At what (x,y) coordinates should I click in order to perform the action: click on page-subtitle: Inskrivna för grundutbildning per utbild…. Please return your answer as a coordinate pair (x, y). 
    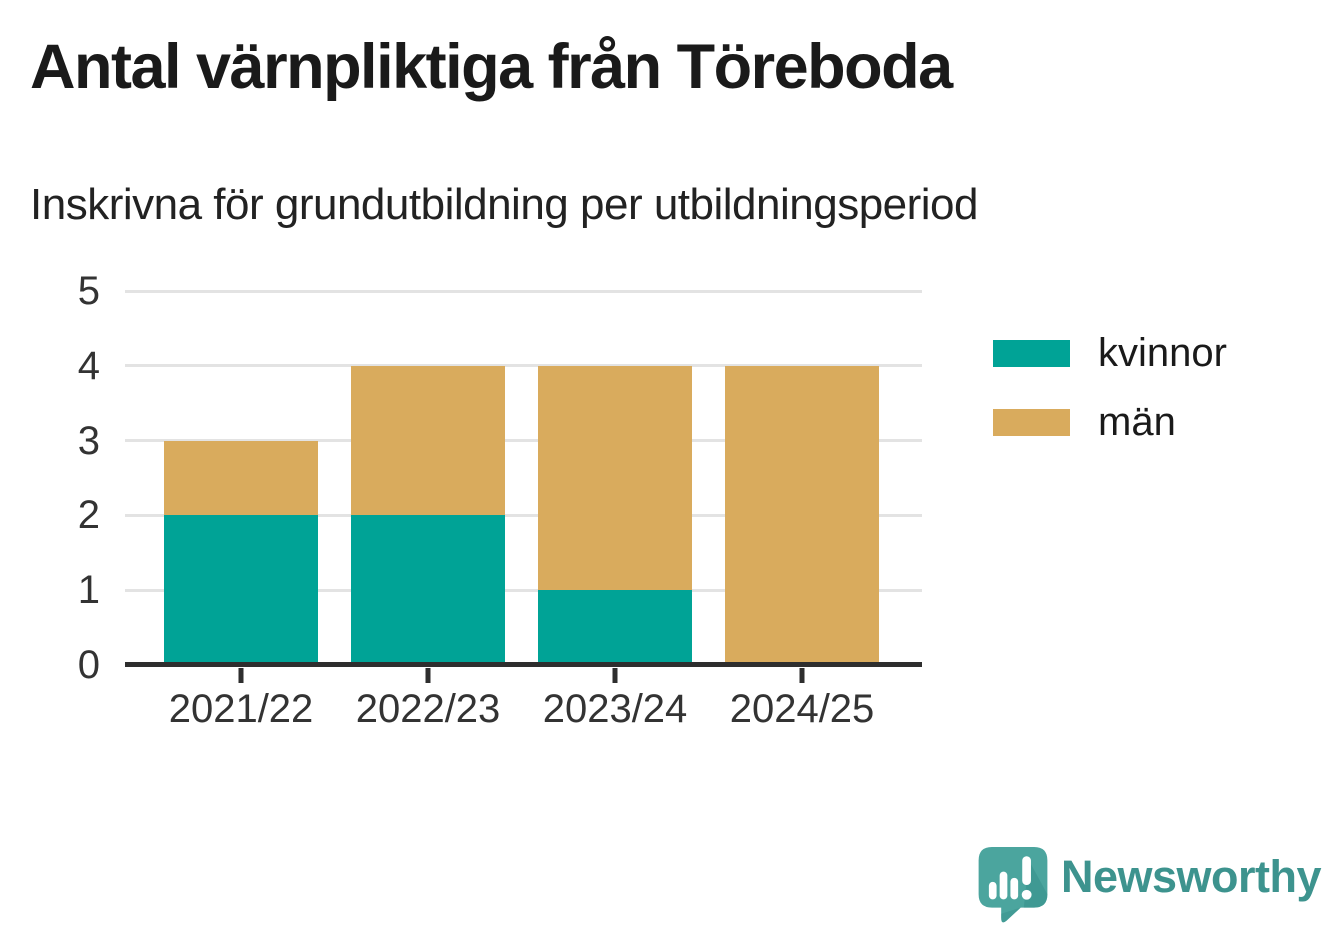
    Looking at the image, I should click on (504, 204).